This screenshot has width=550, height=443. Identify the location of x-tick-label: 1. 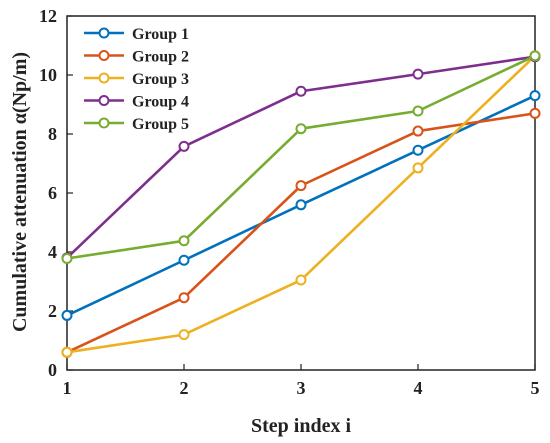
(67, 388).